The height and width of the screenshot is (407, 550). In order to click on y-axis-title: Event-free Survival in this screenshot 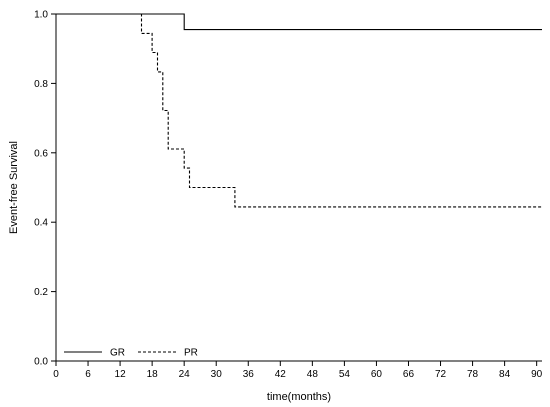, I will do `click(14, 187)`.